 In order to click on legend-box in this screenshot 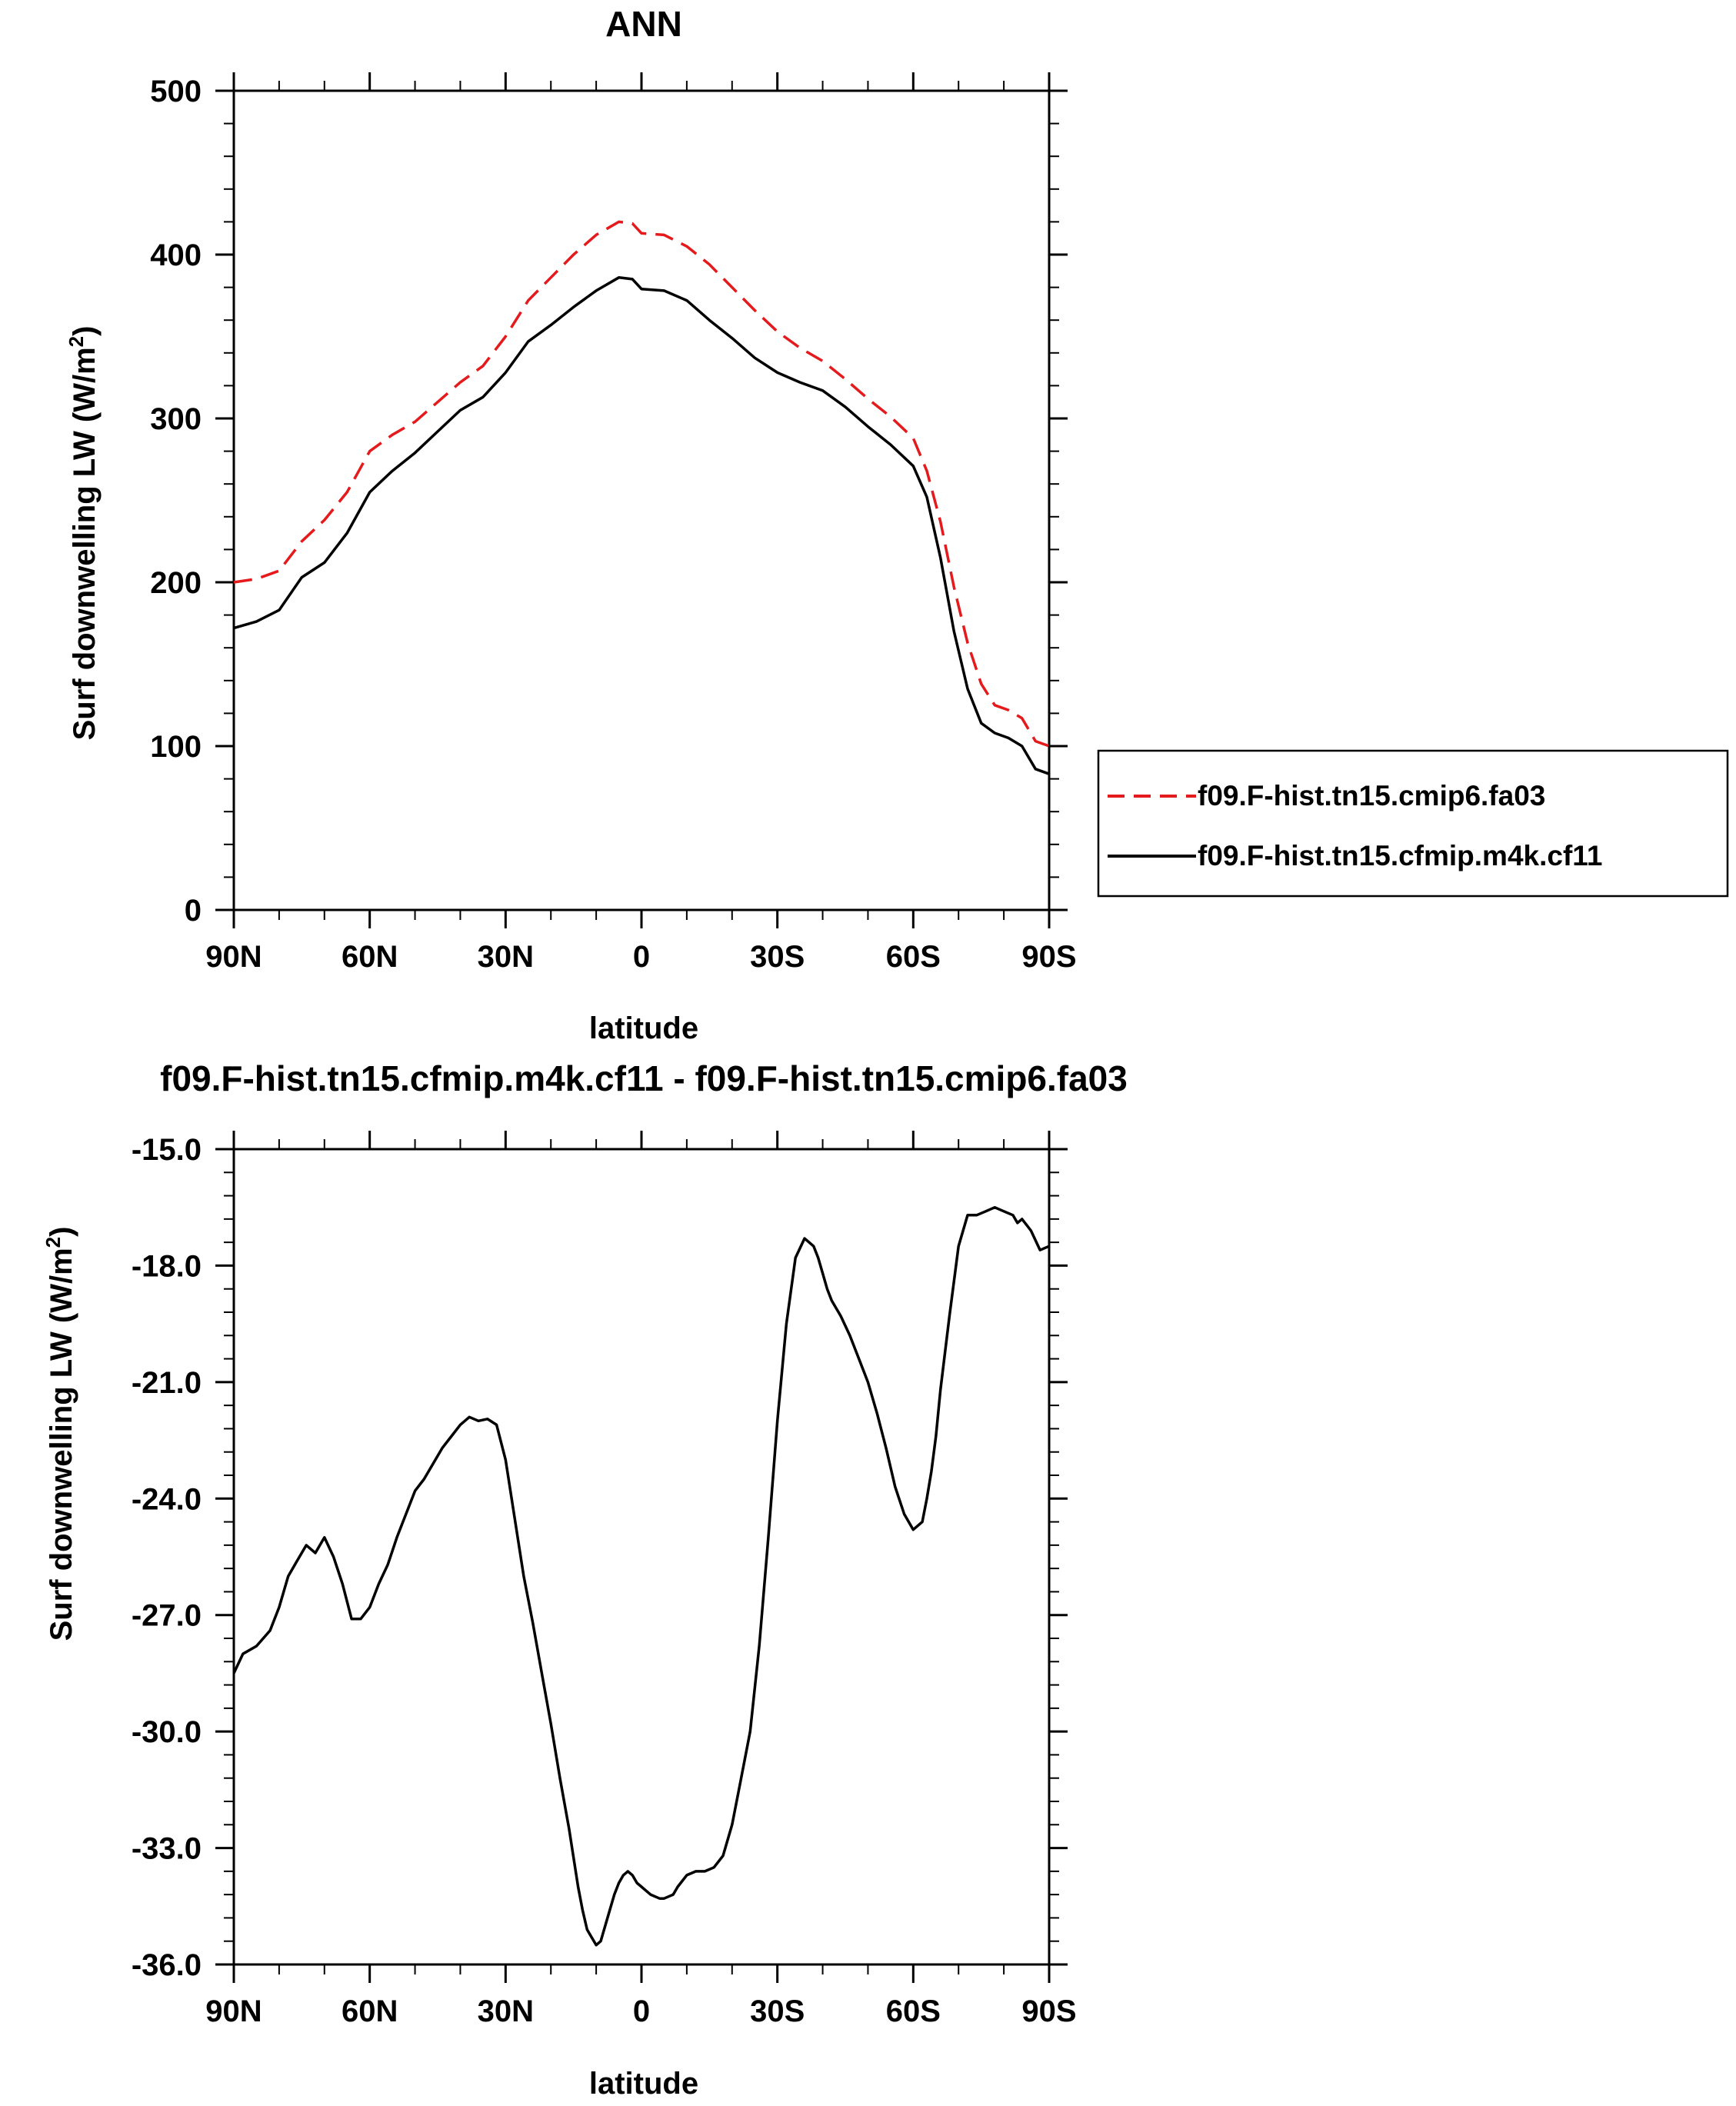, I will do `click(1413, 823)`.